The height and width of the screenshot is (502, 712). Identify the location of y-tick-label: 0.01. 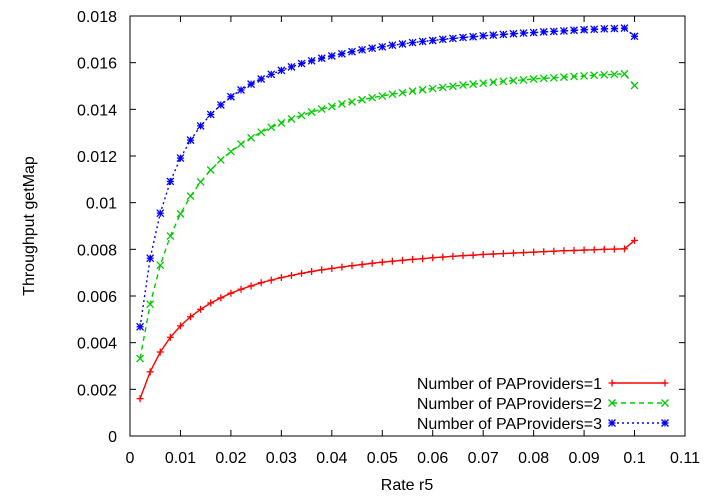
(101, 204).